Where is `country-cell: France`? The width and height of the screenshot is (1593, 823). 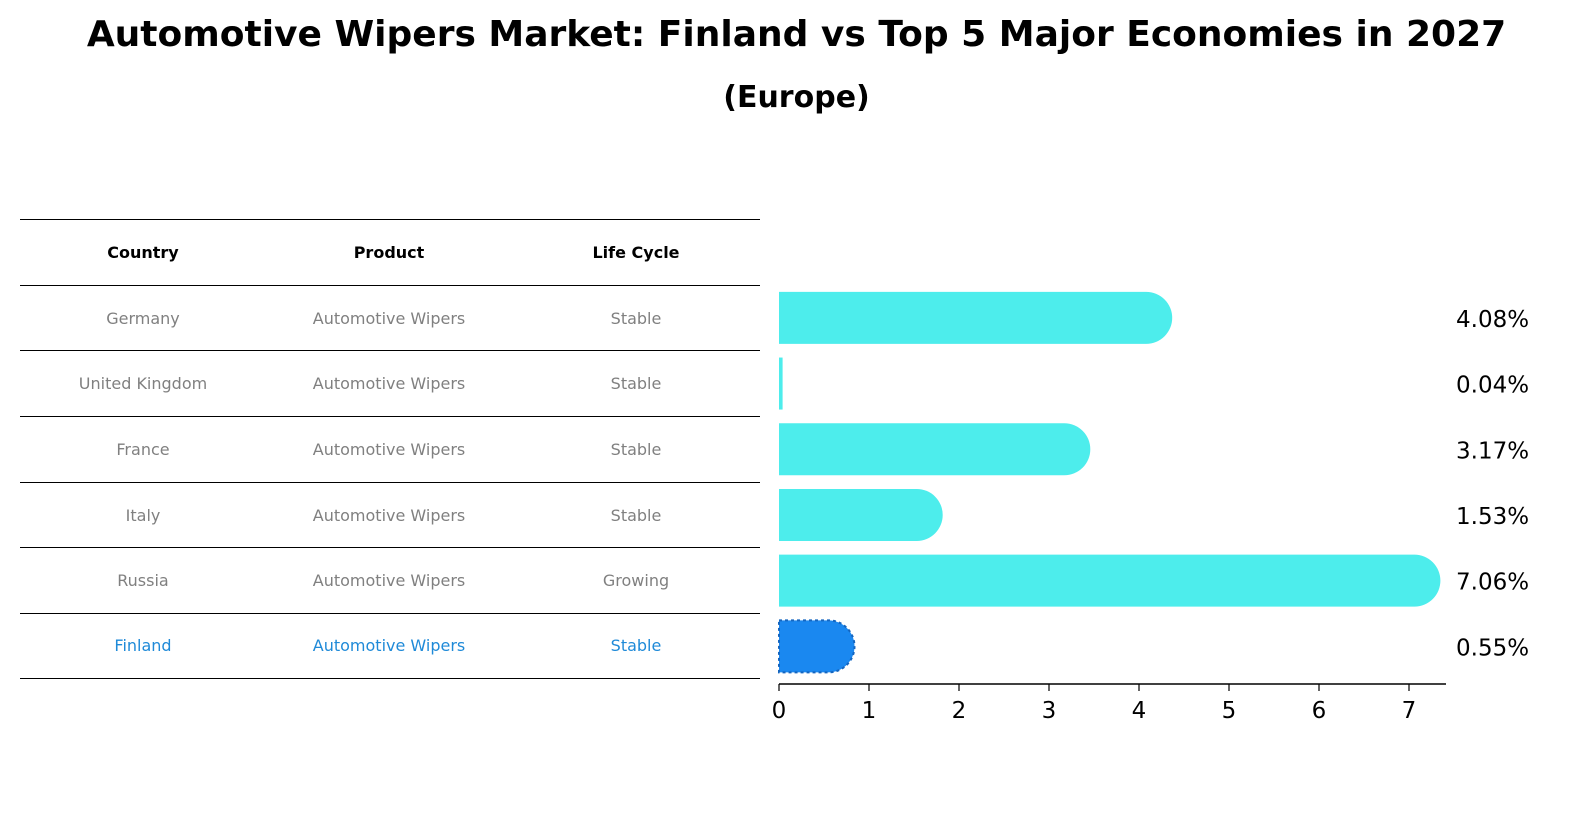 country-cell: France is located at coordinates (143, 449).